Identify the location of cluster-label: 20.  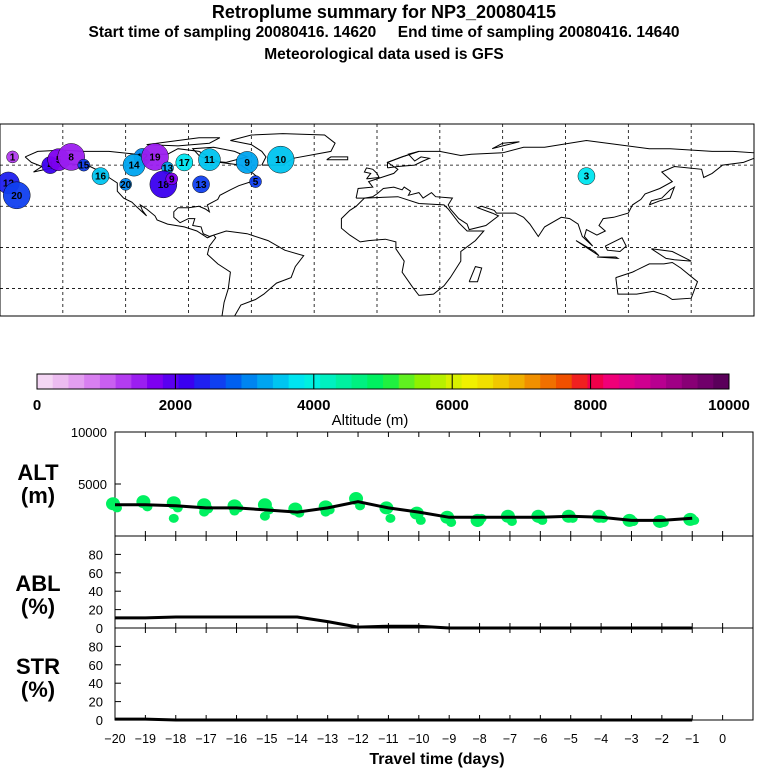
(17, 196).